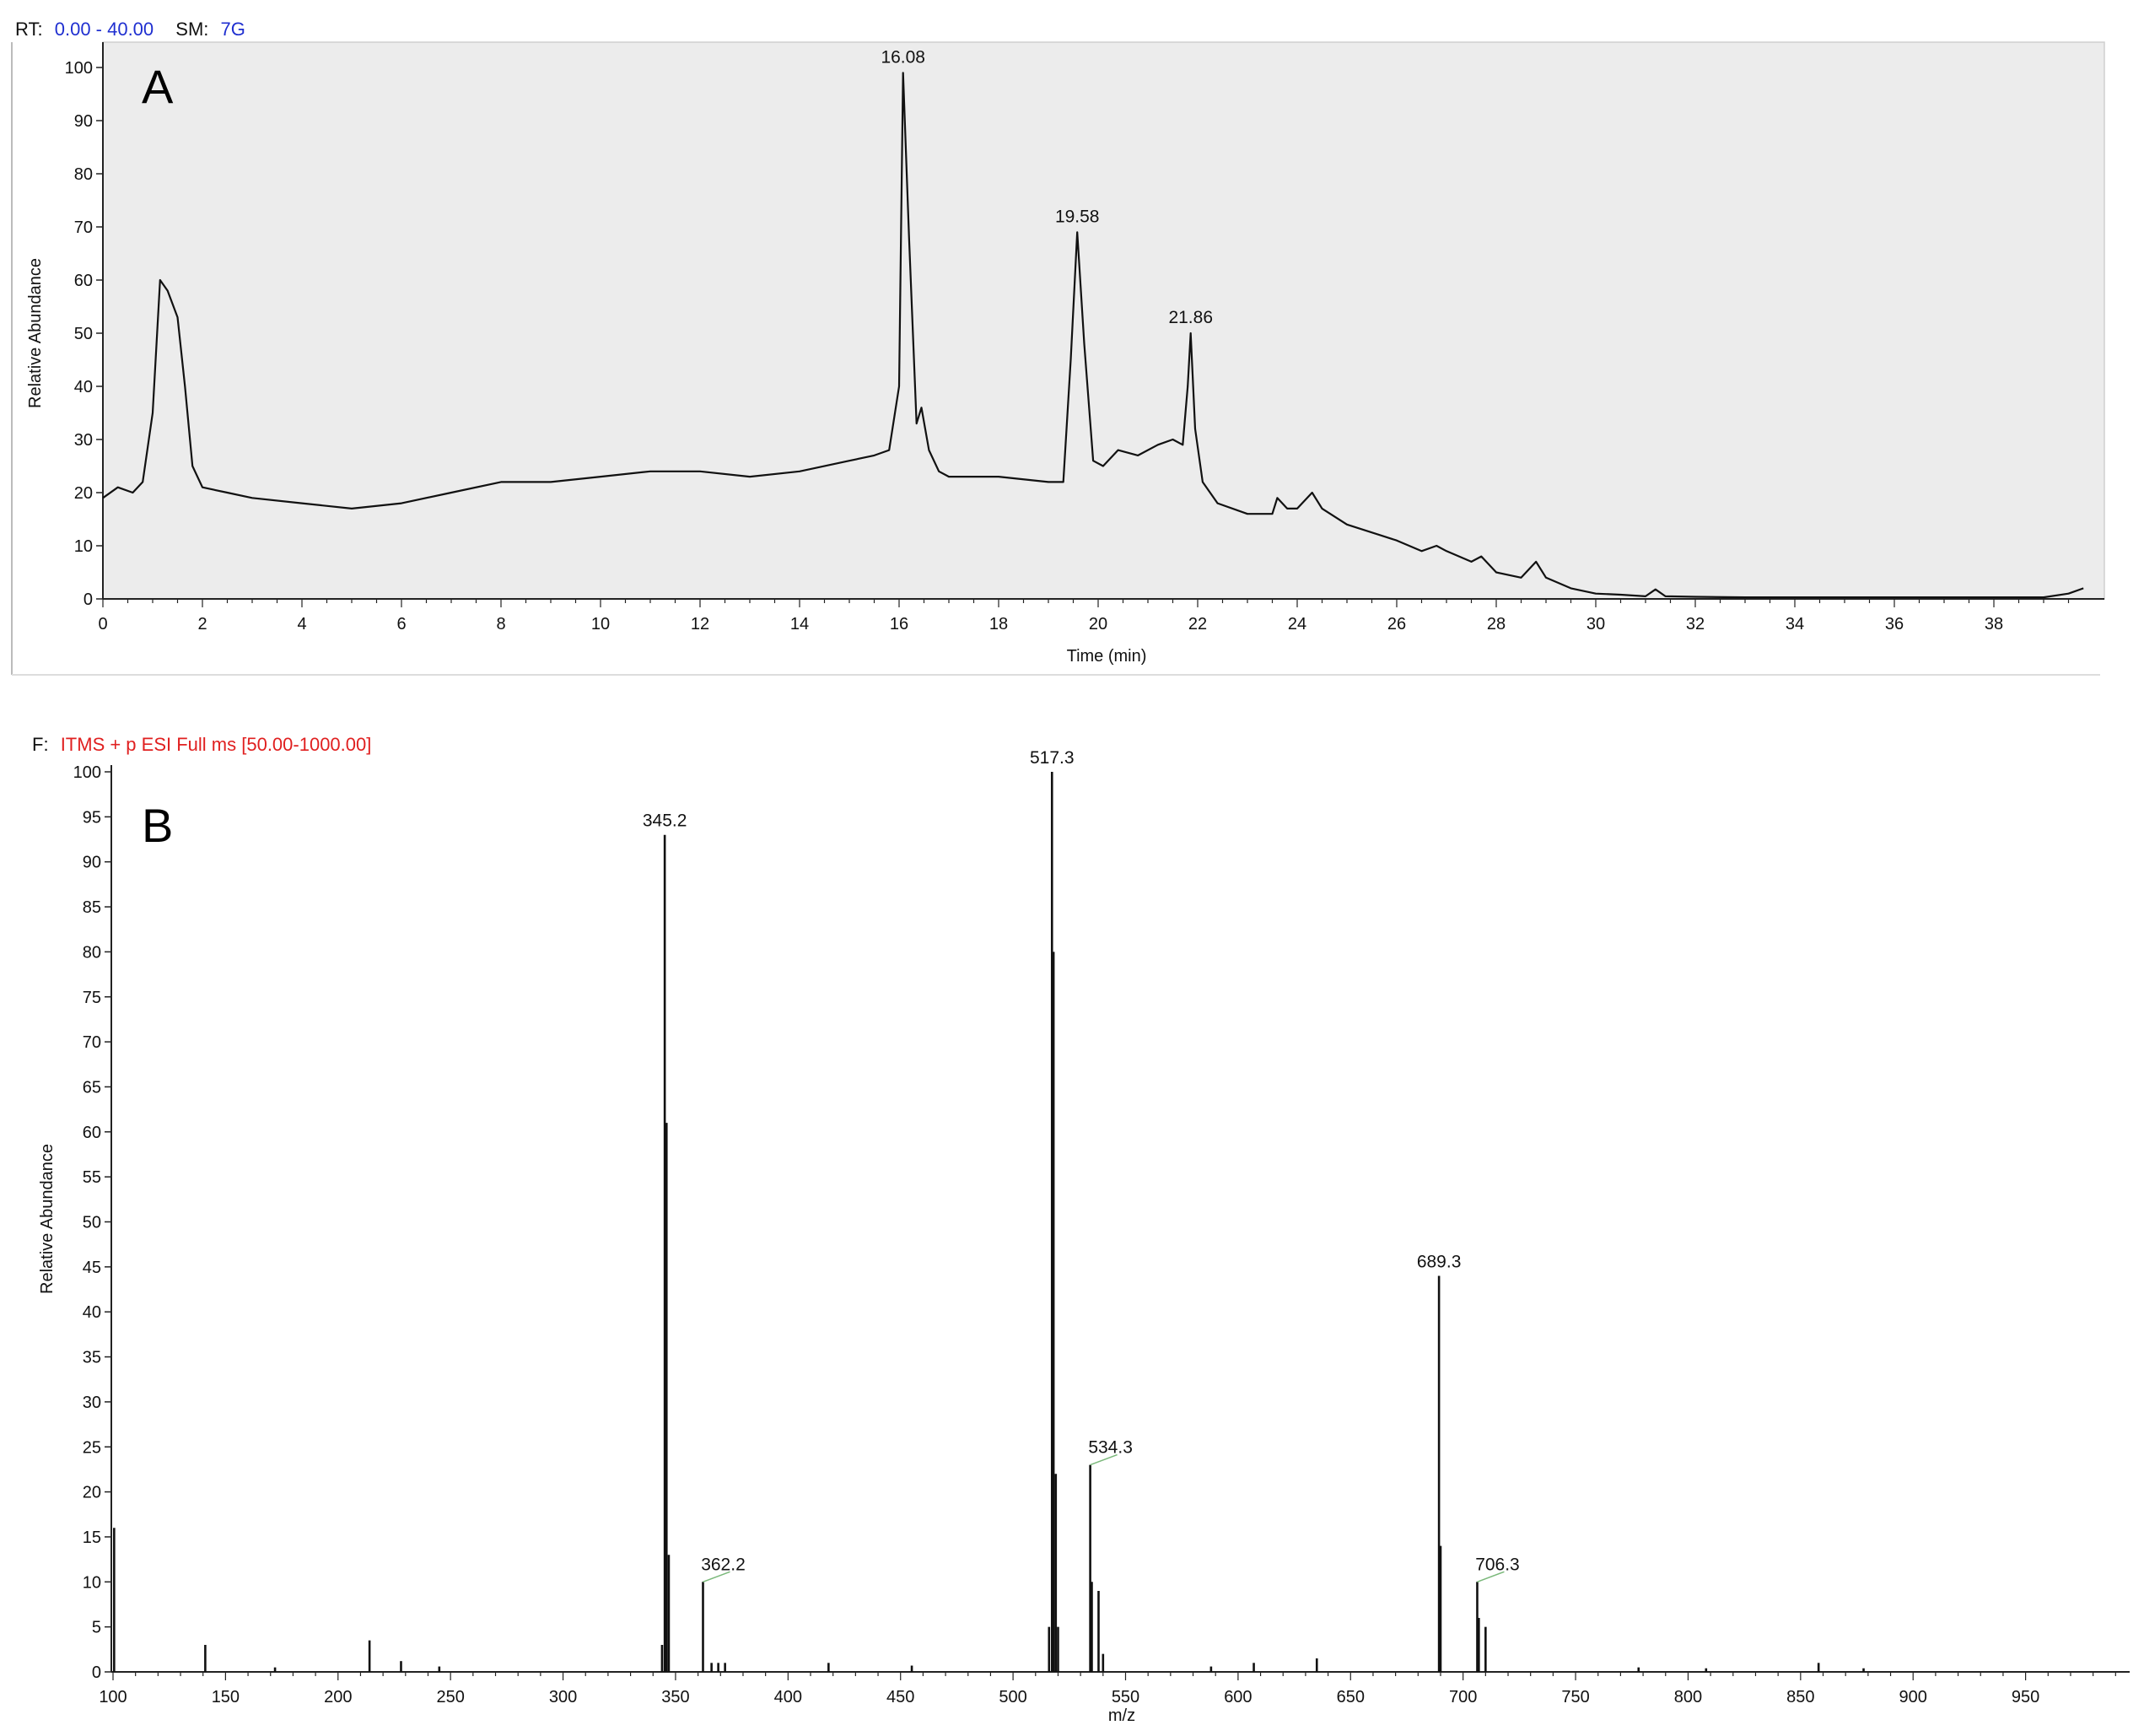 Image resolution: width=2144 pixels, height=1736 pixels. Describe the element at coordinates (1190, 318) in the screenshot. I see `peak-label: 21.86` at that location.